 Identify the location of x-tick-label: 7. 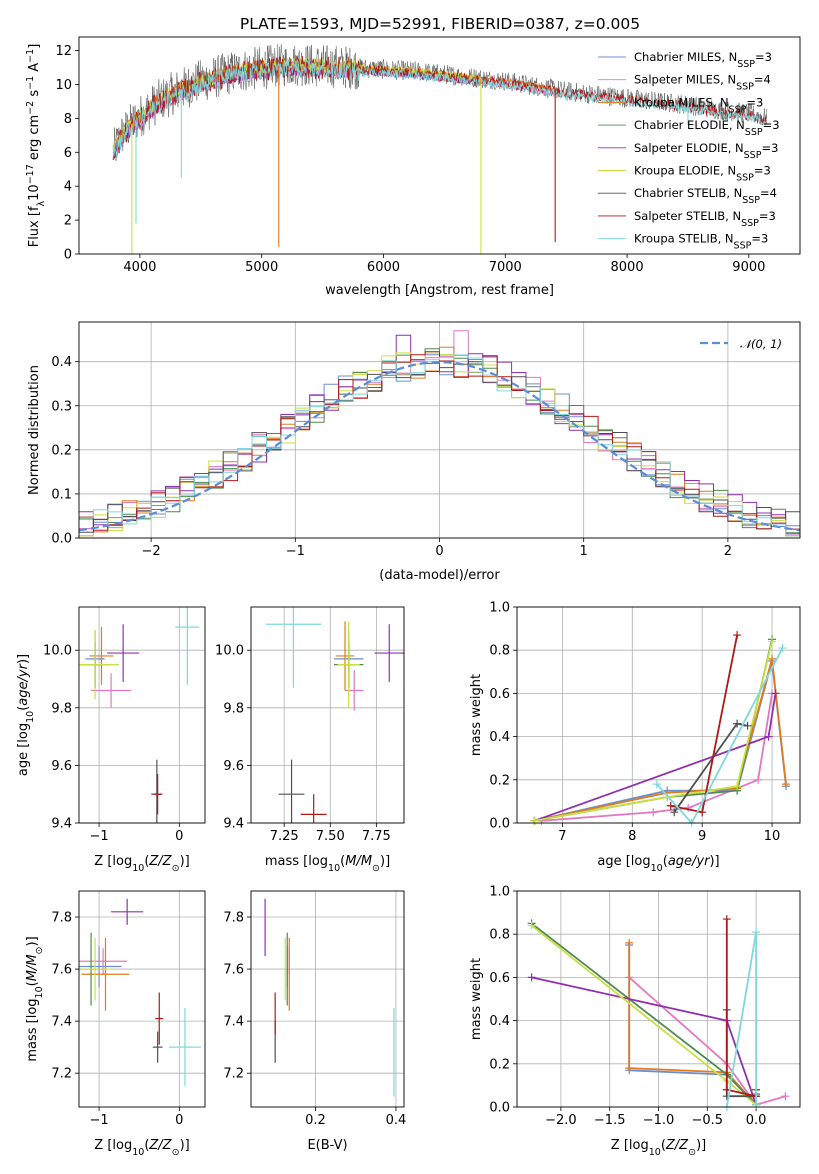
(562, 836).